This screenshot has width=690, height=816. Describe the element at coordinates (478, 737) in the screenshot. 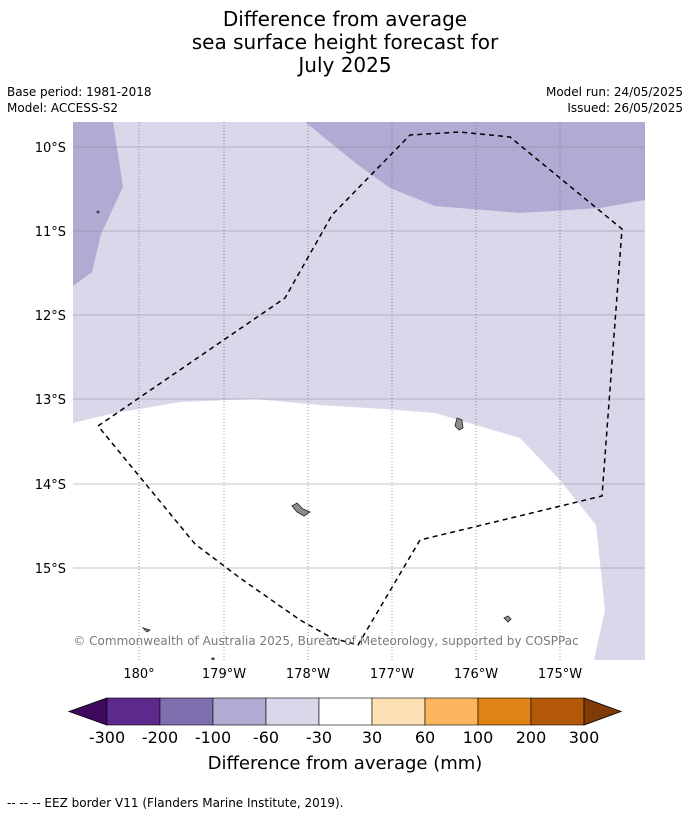

I see `colorbar-tick-label: 100` at that location.